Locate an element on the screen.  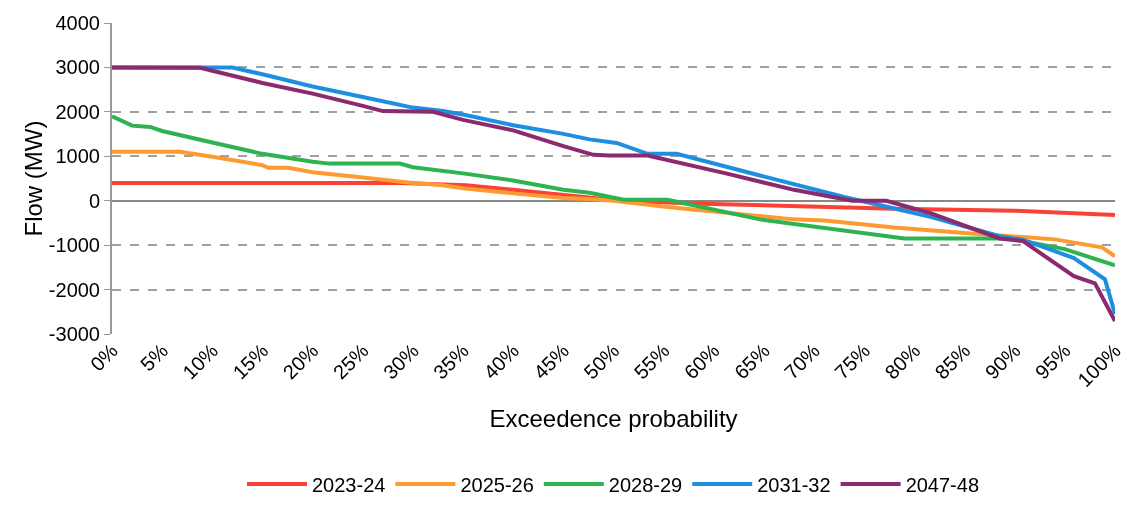
y-tick-label: 2000 is located at coordinates (77, 111).